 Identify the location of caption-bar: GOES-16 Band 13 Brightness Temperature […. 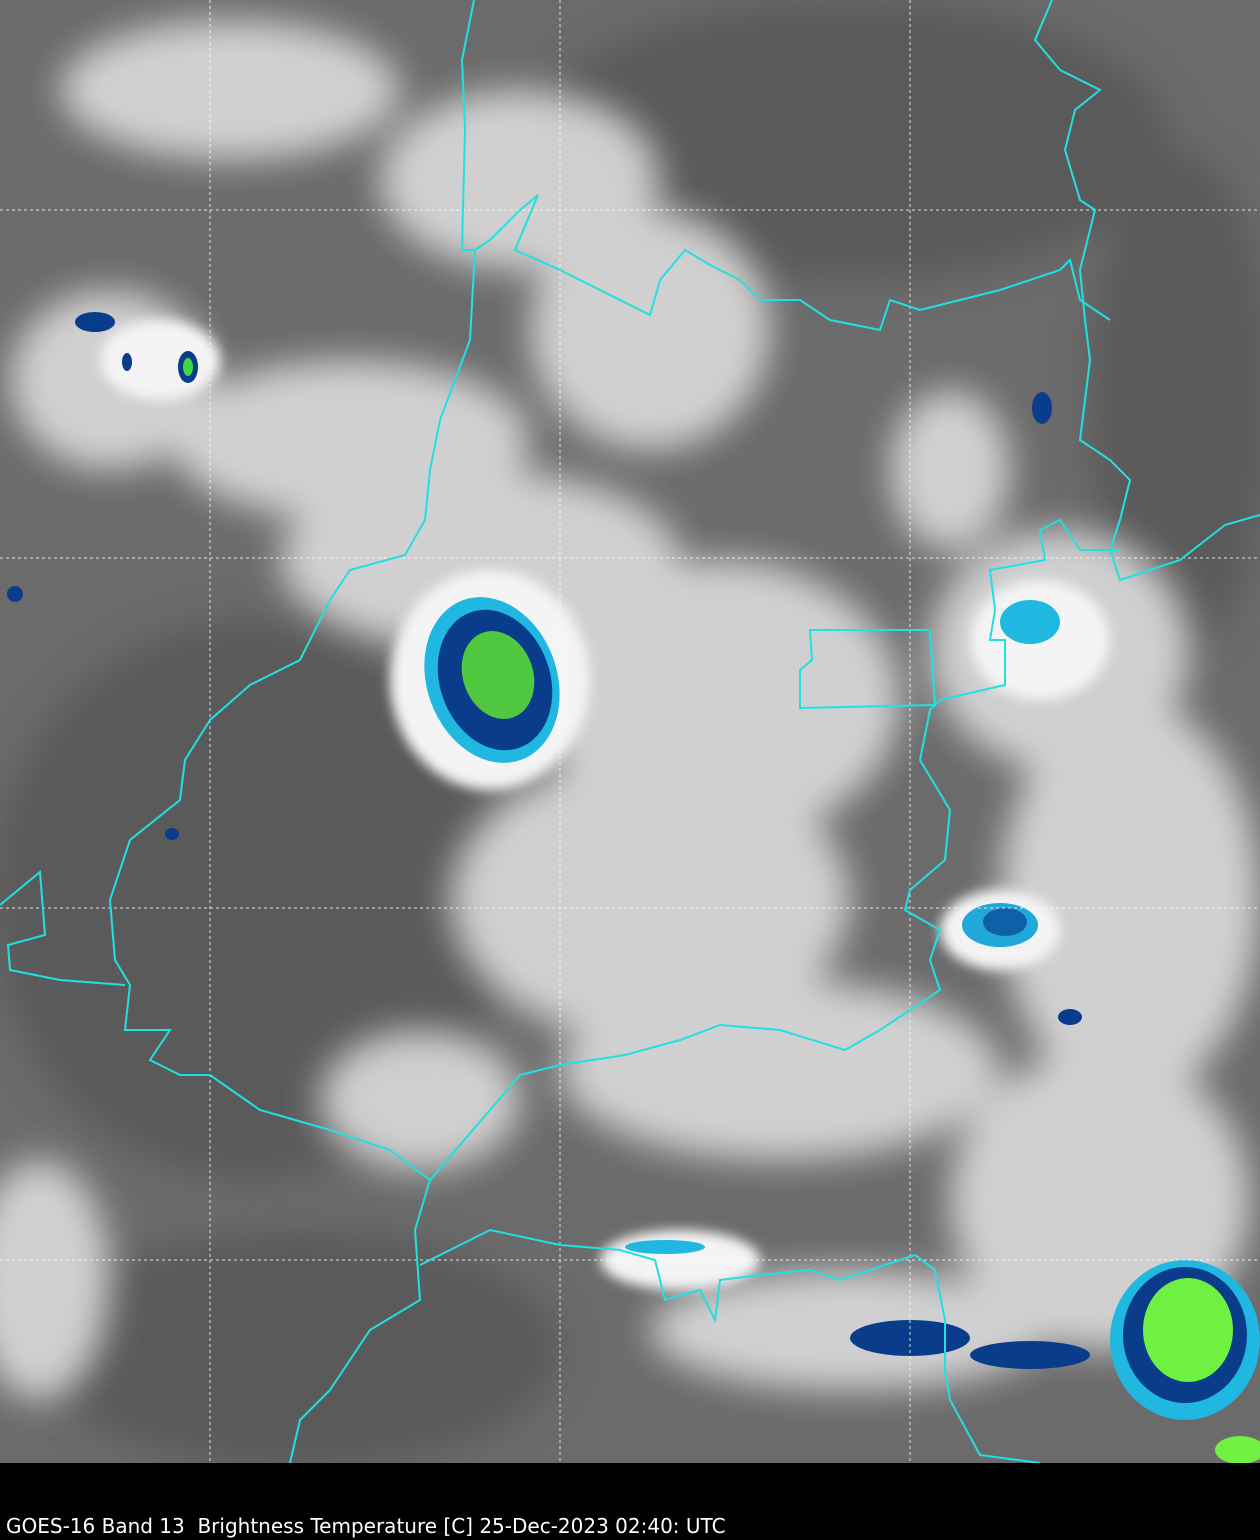
(630, 1501).